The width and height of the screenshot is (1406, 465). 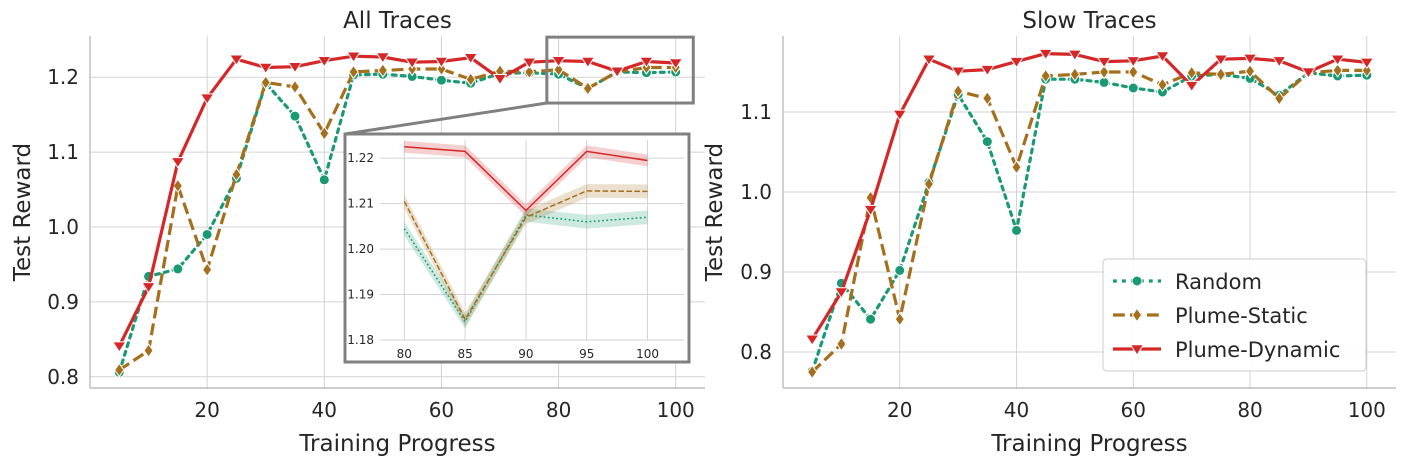 I want to click on inset-y-tick-label: 1.18, so click(x=360, y=340).